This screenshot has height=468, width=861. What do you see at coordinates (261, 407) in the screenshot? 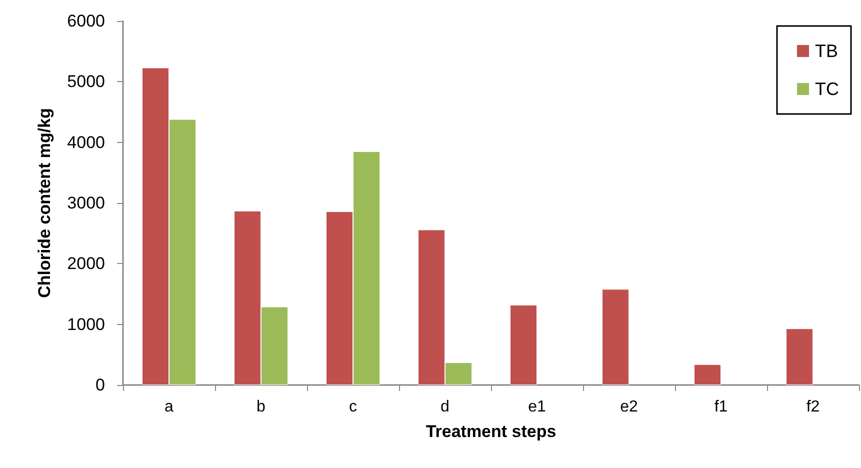
I see `x-tick-label: b` at bounding box center [261, 407].